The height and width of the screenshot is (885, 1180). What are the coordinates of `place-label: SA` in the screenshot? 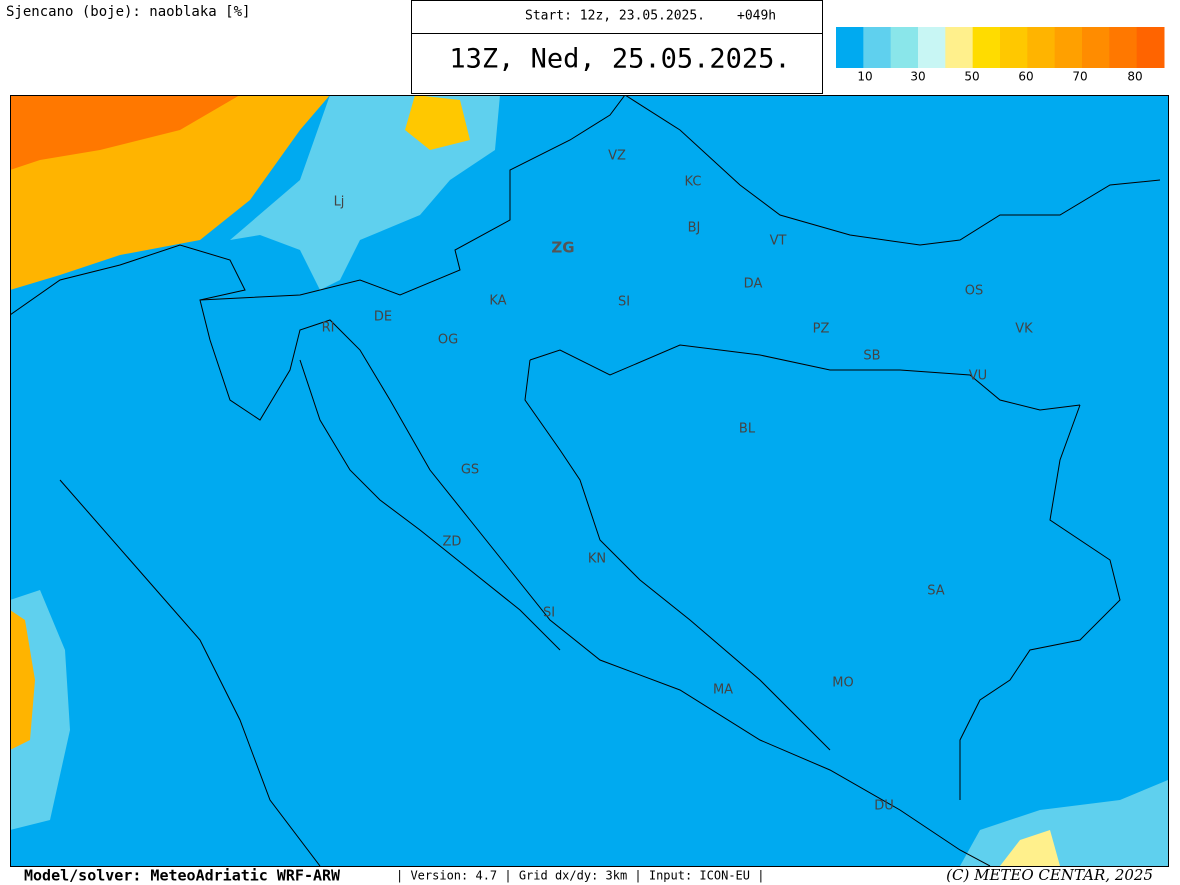 It's located at (935, 591).